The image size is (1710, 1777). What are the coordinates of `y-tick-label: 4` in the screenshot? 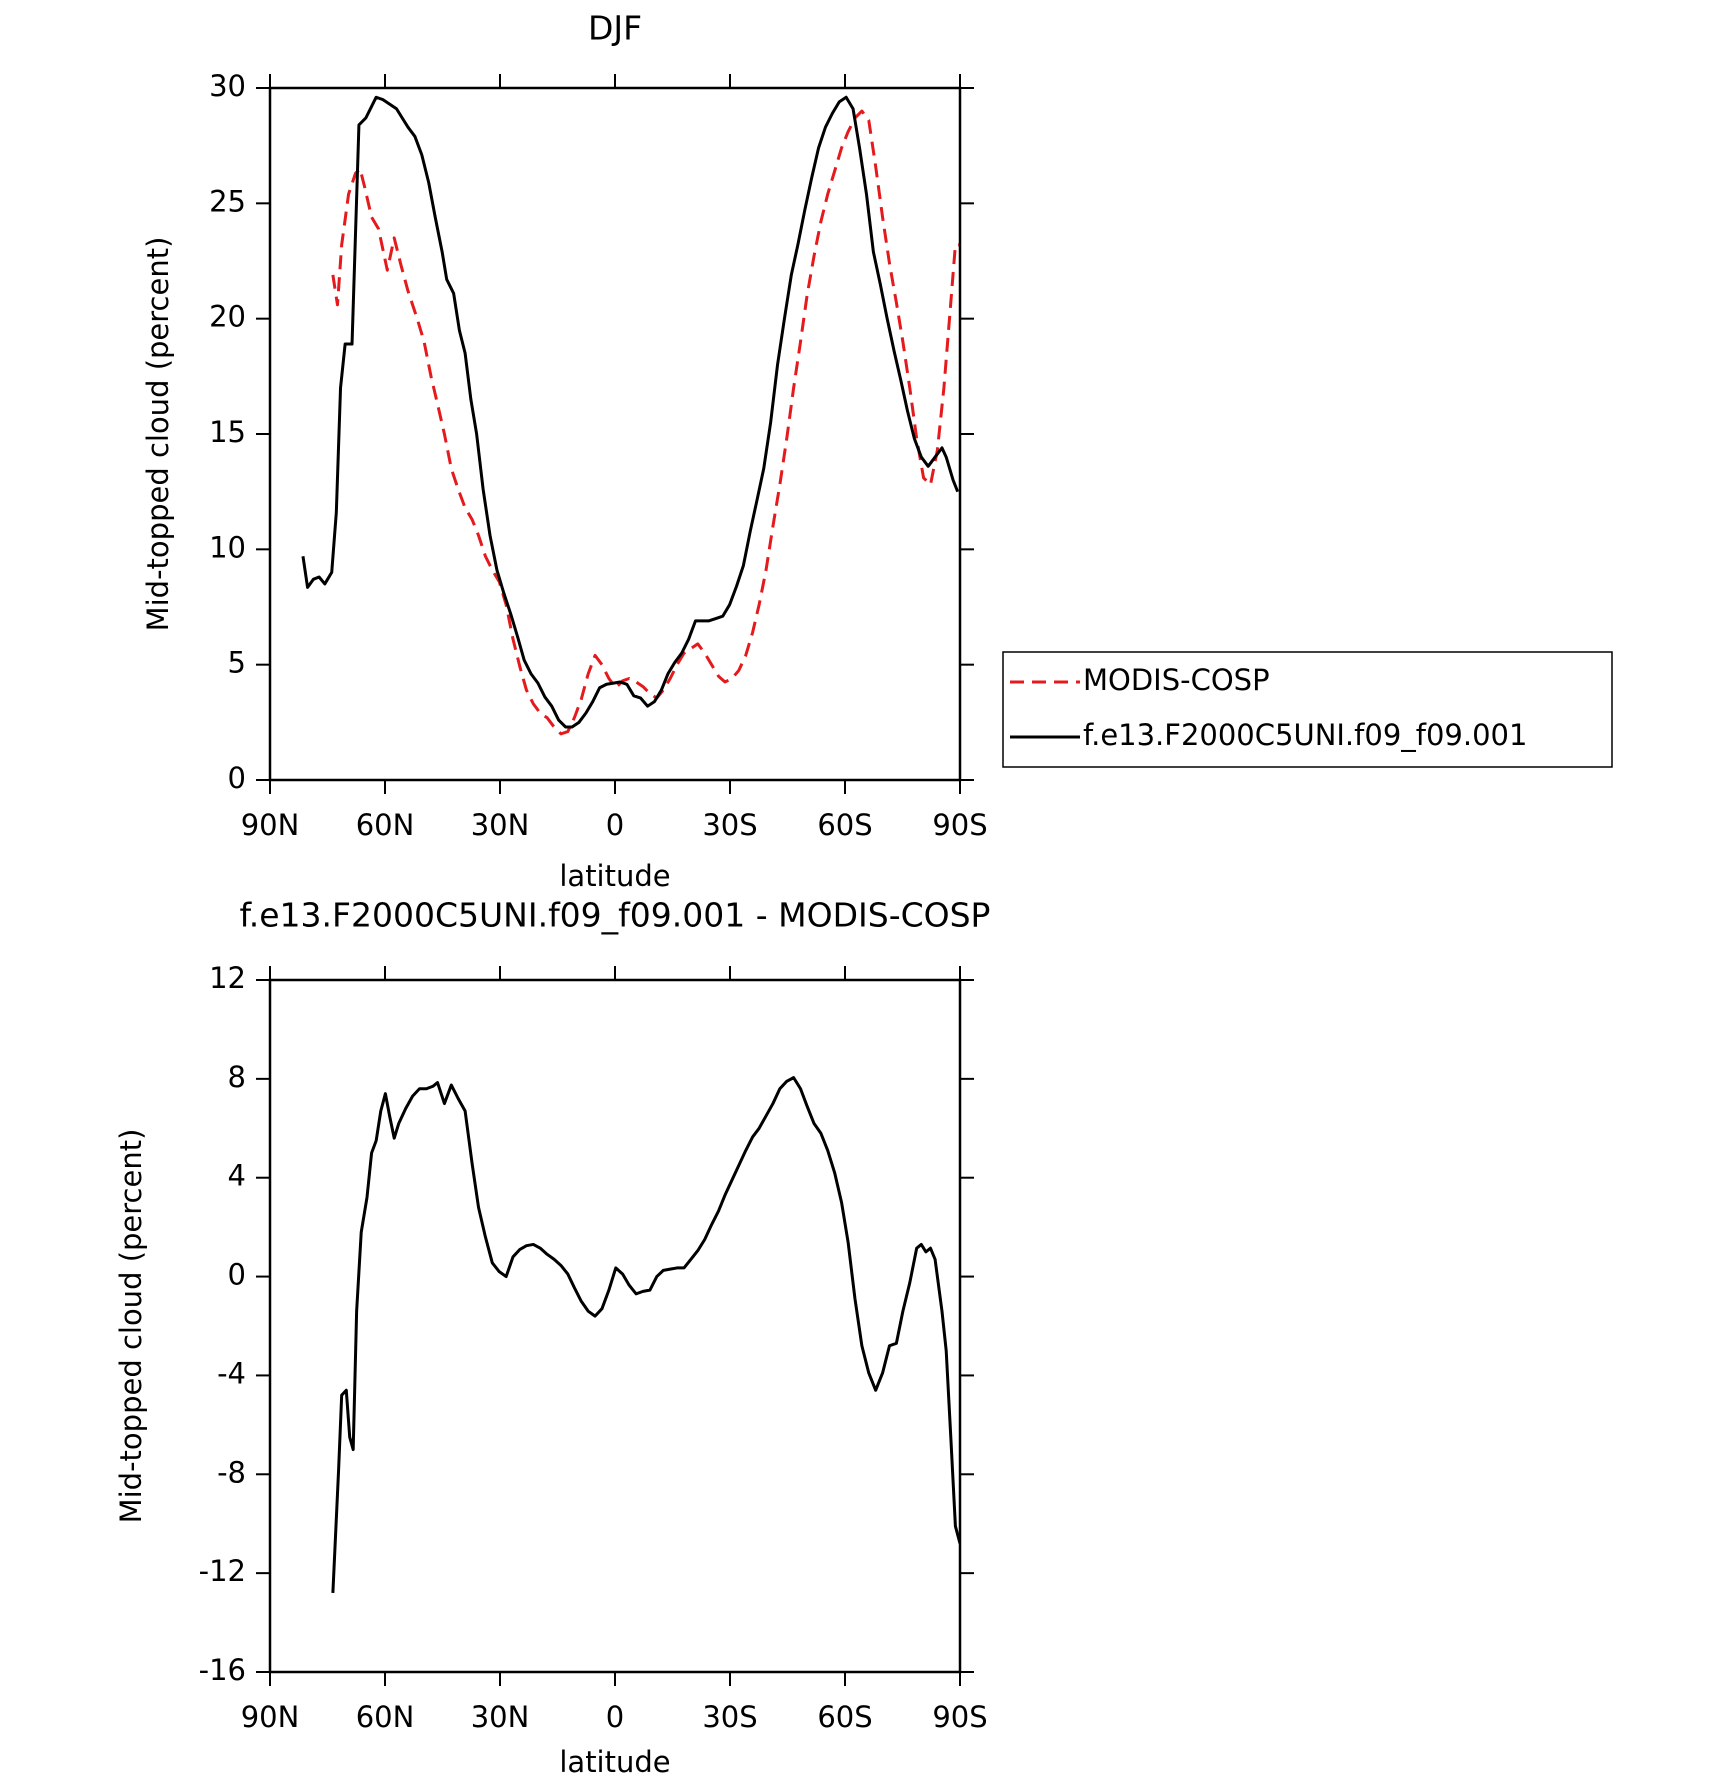 It's located at (237, 1176).